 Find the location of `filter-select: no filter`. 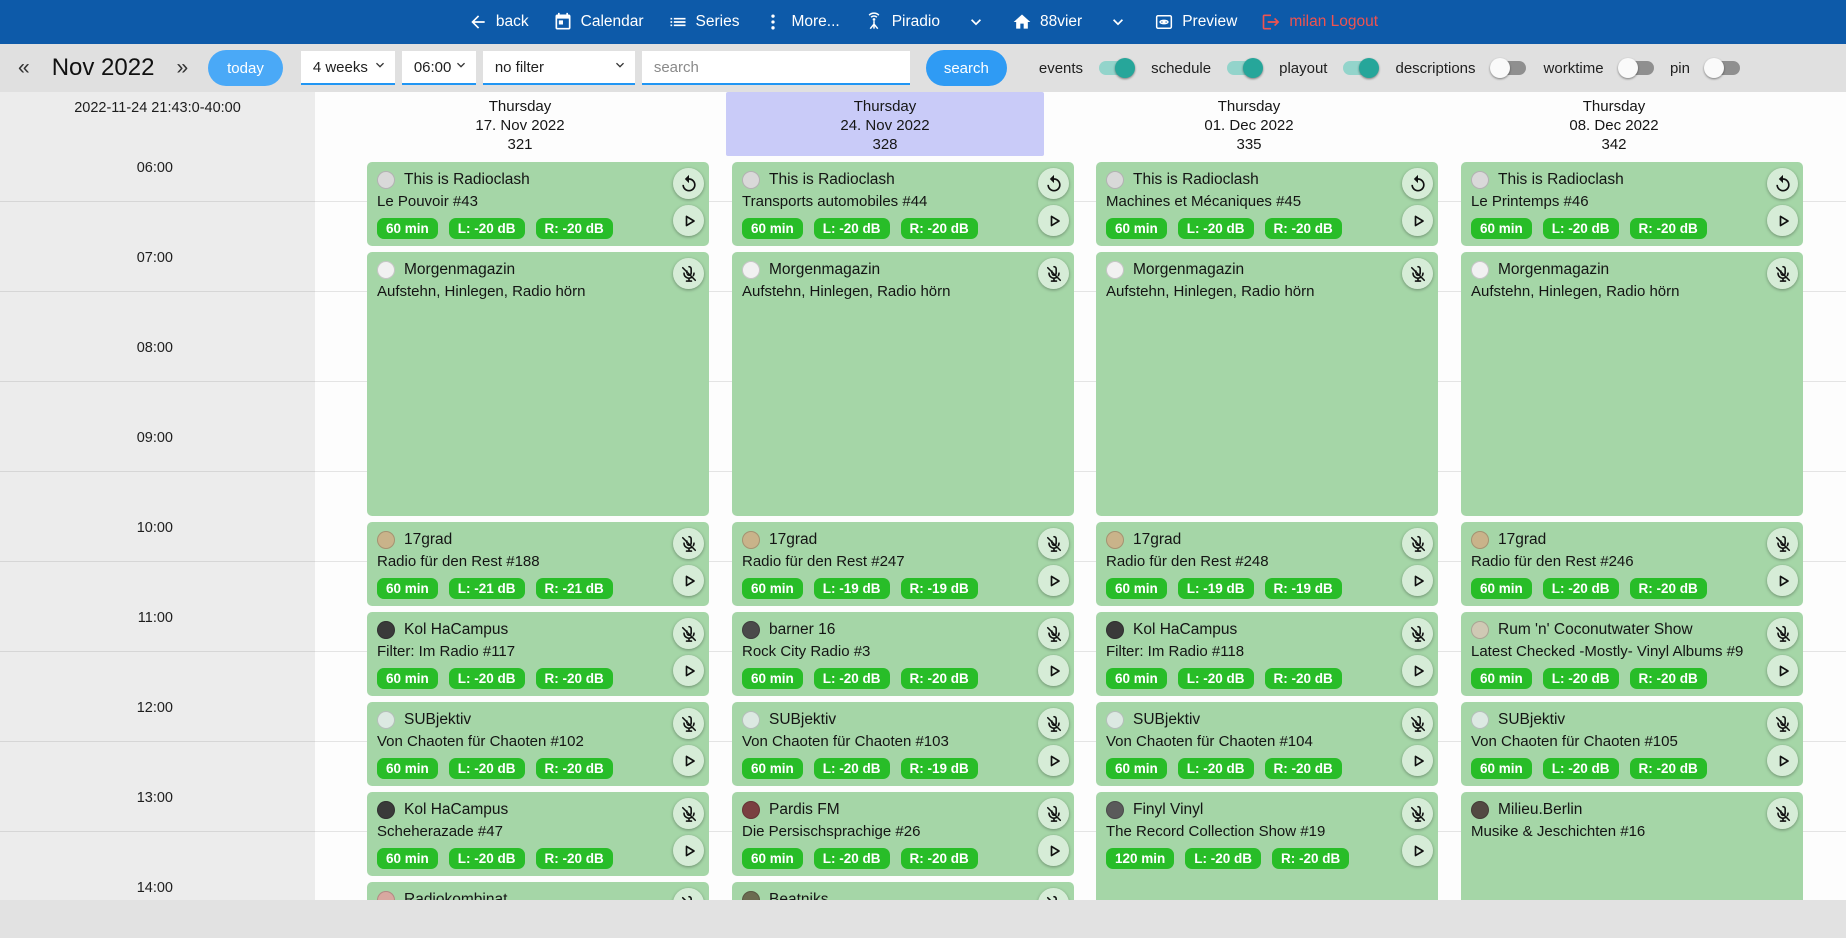

filter-select: no filter is located at coordinates (558, 68).